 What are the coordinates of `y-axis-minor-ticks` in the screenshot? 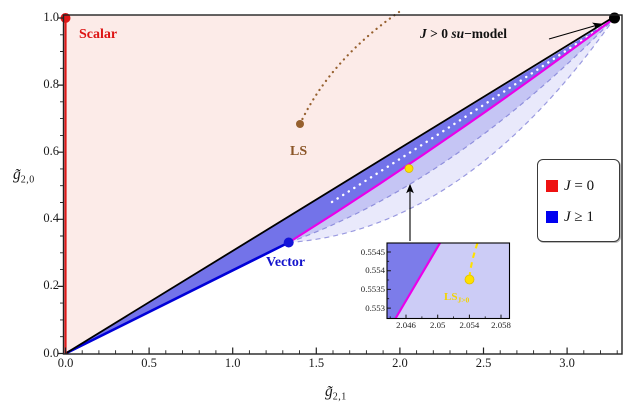 It's located at (62, 186).